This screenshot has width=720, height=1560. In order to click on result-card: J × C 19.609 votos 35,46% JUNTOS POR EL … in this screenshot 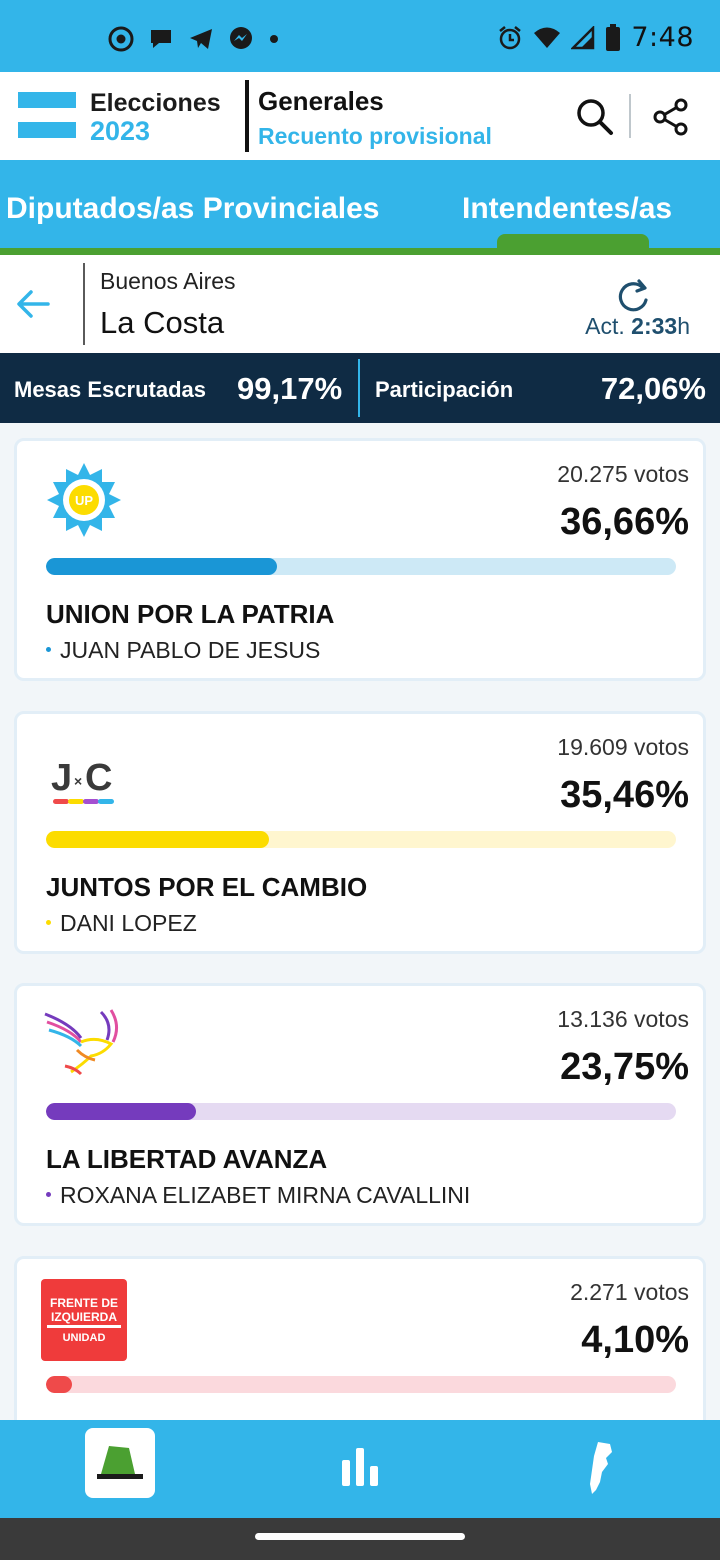, I will do `click(360, 832)`.